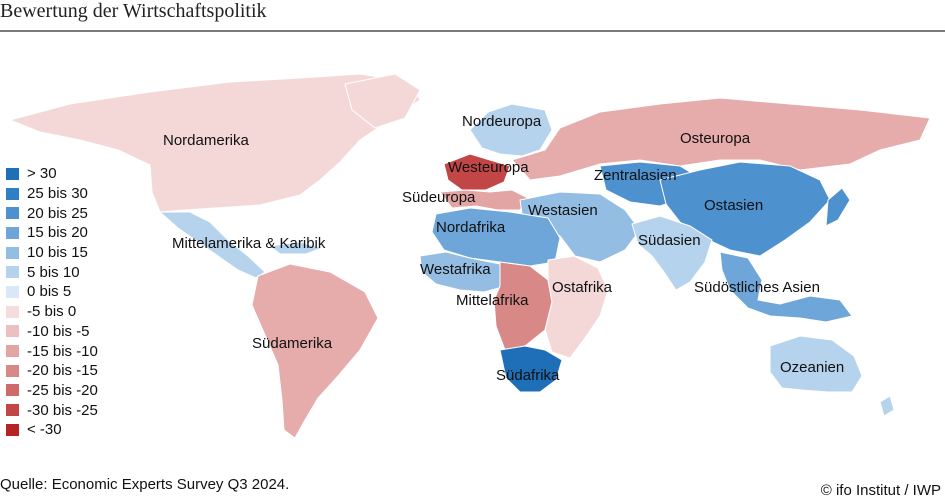 The height and width of the screenshot is (504, 945). I want to click on label-westasien: Westasien, so click(563, 210).